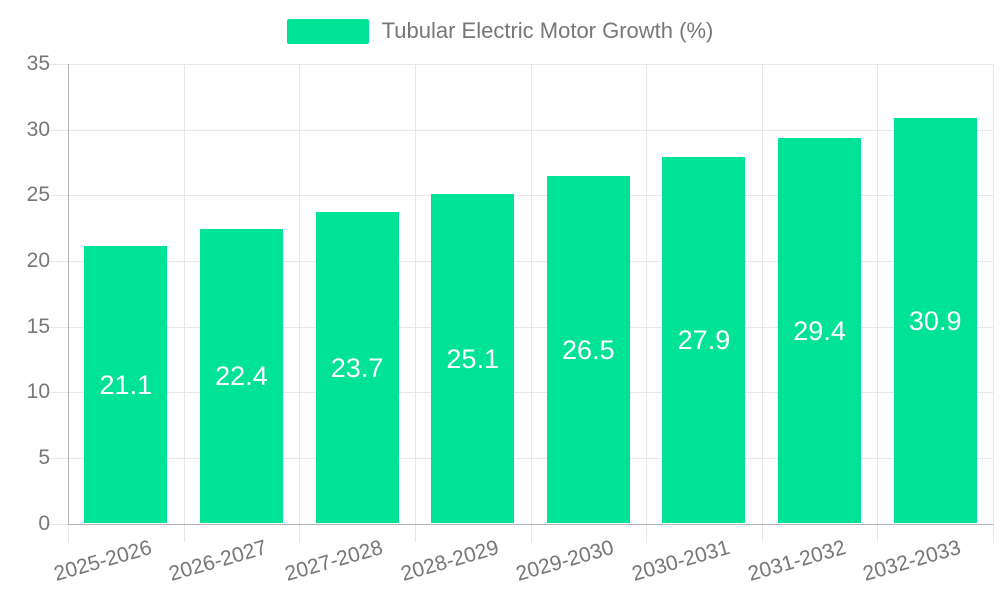  What do you see at coordinates (327, 31) in the screenshot?
I see `legend-swatch-icon` at bounding box center [327, 31].